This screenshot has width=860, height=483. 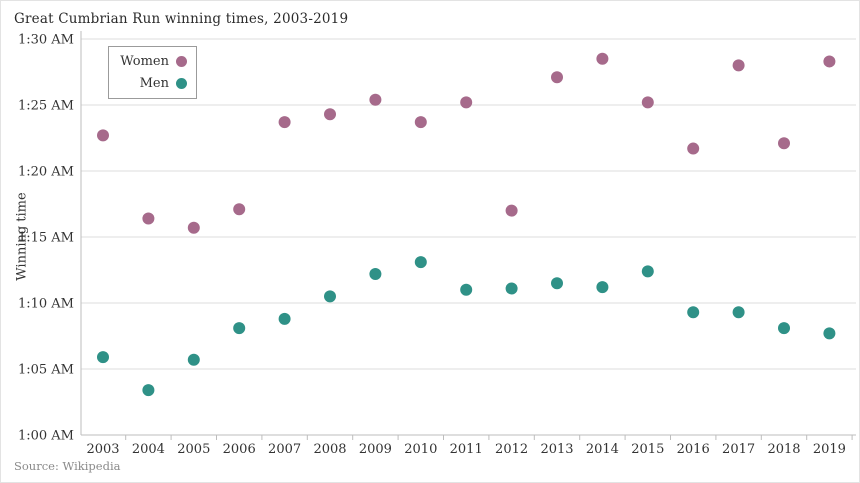 What do you see at coordinates (466, 102) in the screenshot?
I see `data-point-women-2011` at bounding box center [466, 102].